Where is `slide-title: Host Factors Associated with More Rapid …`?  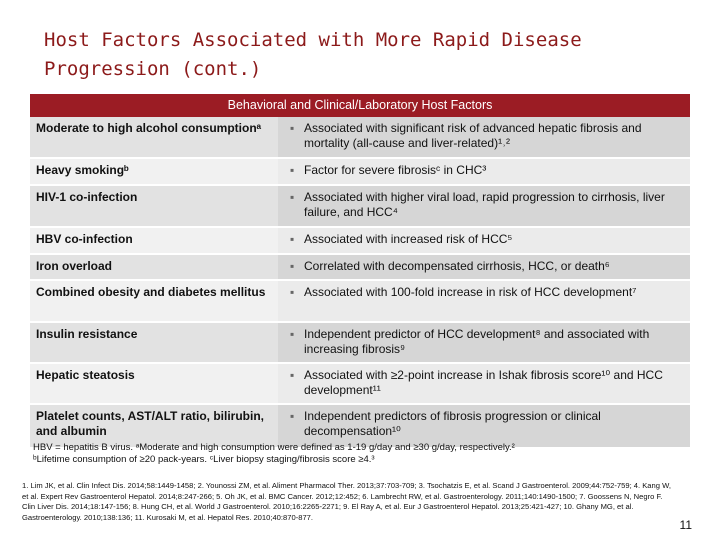
slide-title: Host Factors Associated with More Rapid … is located at coordinates (313, 54).